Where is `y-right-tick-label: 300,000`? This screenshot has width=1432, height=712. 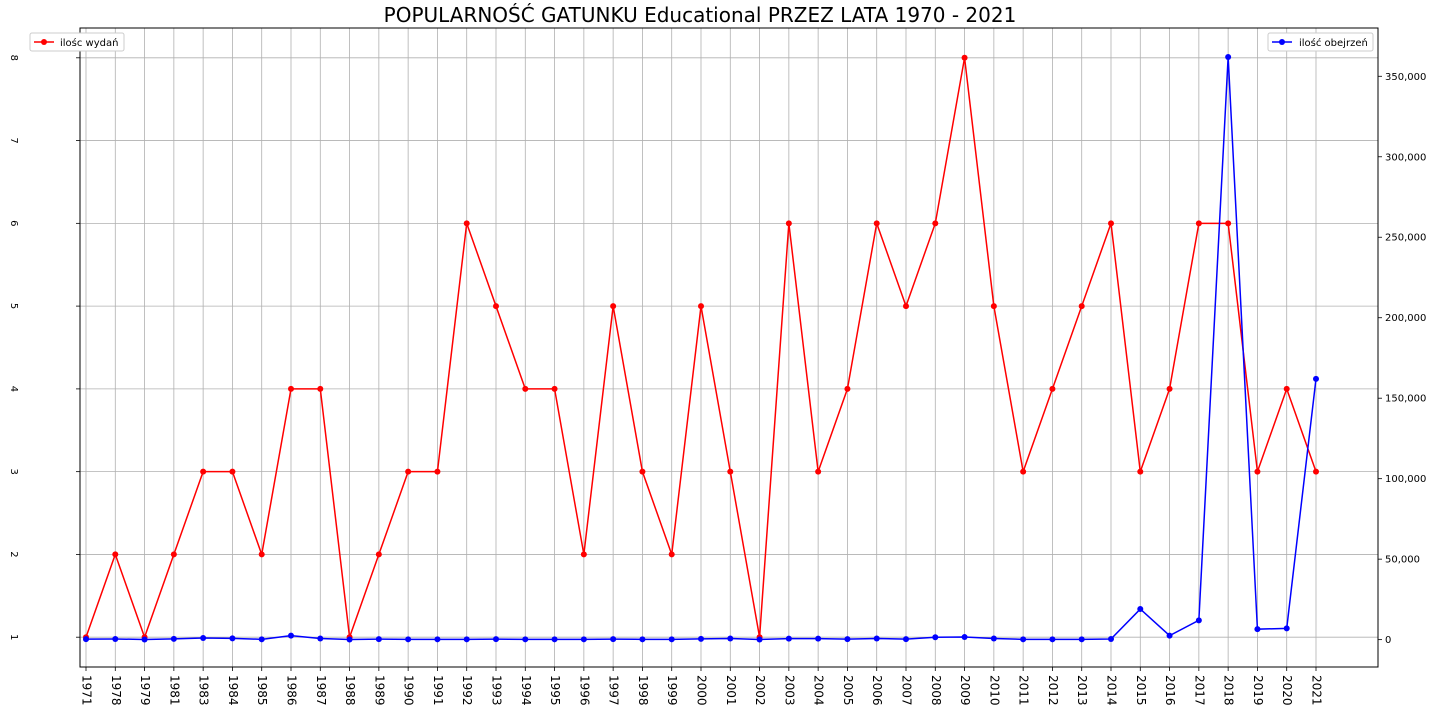 y-right-tick-label: 300,000 is located at coordinates (1405, 157).